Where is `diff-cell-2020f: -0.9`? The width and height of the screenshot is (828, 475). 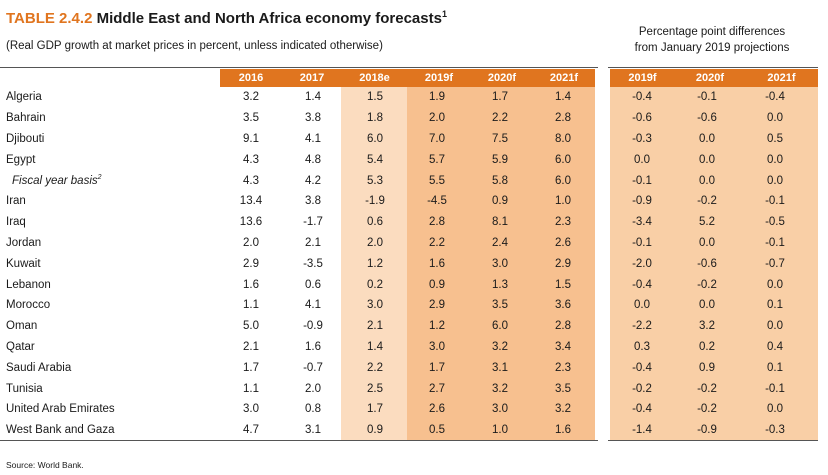
diff-cell-2020f: -0.9 is located at coordinates (707, 430).